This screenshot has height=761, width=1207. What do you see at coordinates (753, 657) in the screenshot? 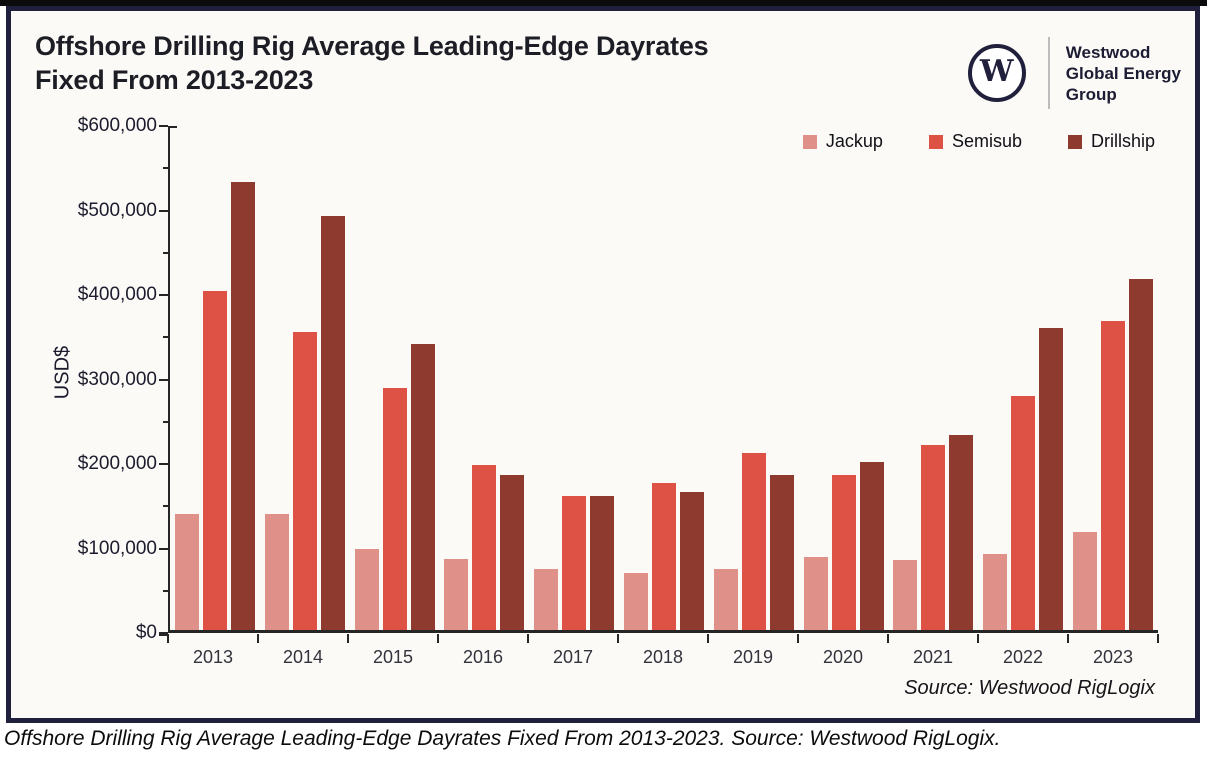
I see `x-tick-label: 2019` at bounding box center [753, 657].